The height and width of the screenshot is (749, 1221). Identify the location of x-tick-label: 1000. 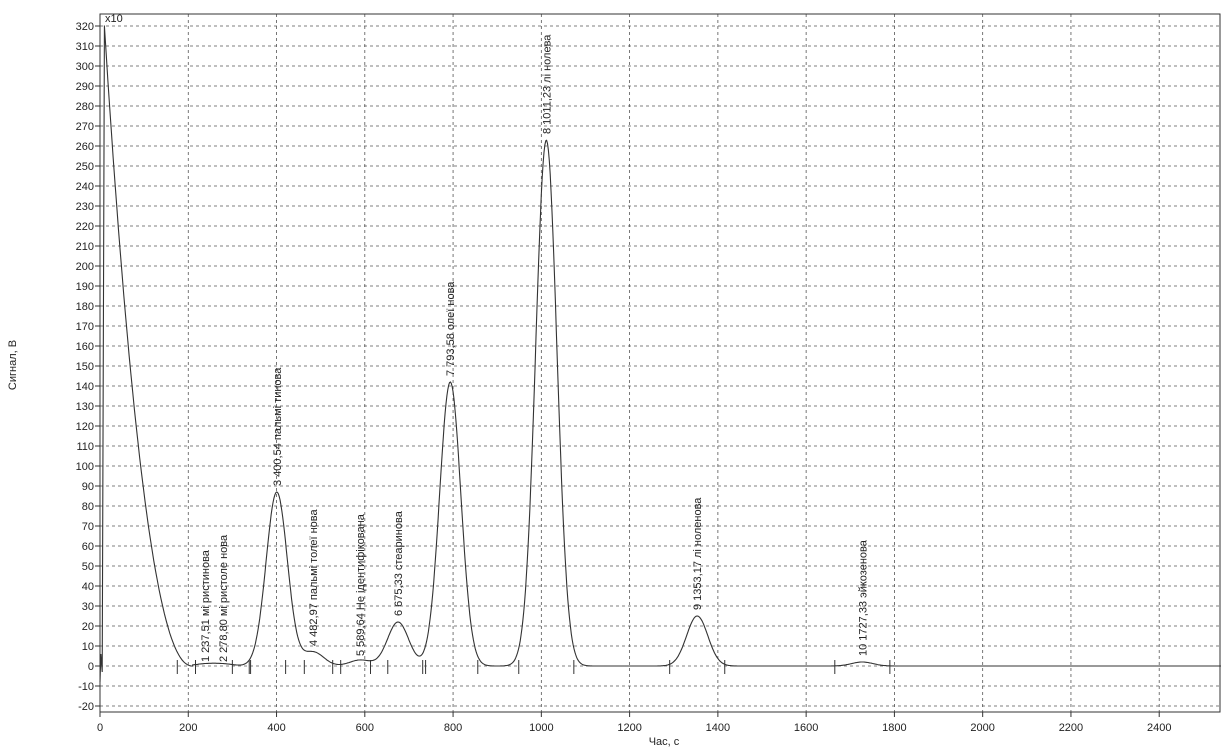
(541, 728).